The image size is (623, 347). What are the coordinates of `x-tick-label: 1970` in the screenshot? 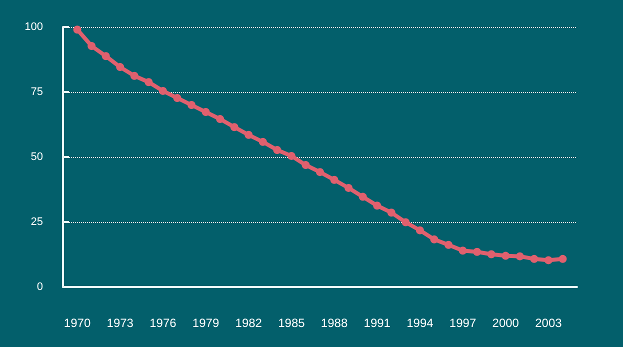 It's located at (77, 323).